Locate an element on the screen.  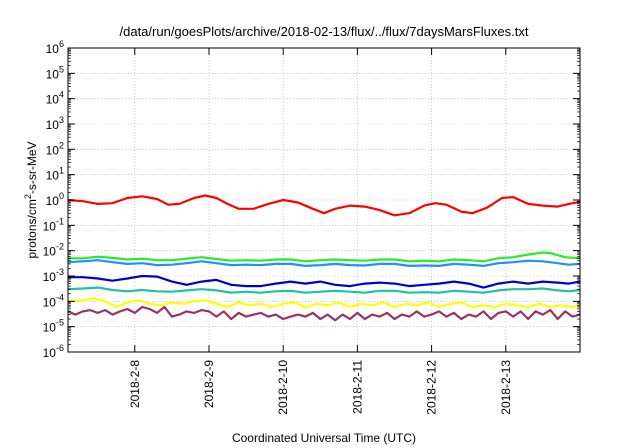
y-tick-label: 10⁻⁵ is located at coordinates (53, 326).